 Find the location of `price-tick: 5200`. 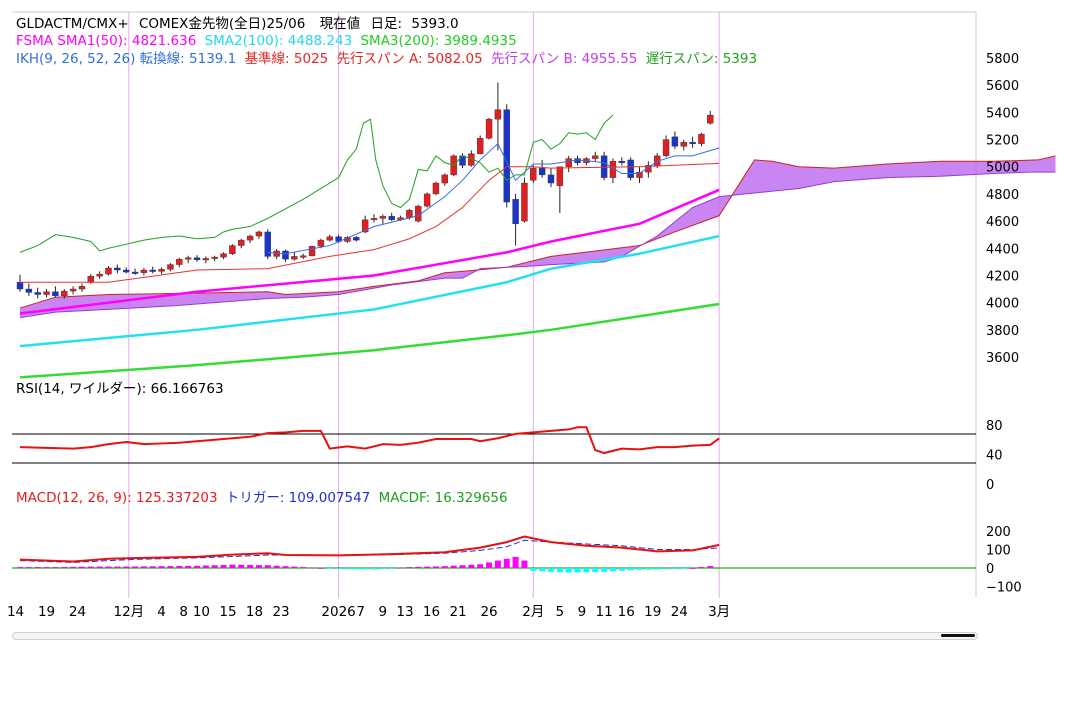

price-tick: 5200 is located at coordinates (1002, 141).